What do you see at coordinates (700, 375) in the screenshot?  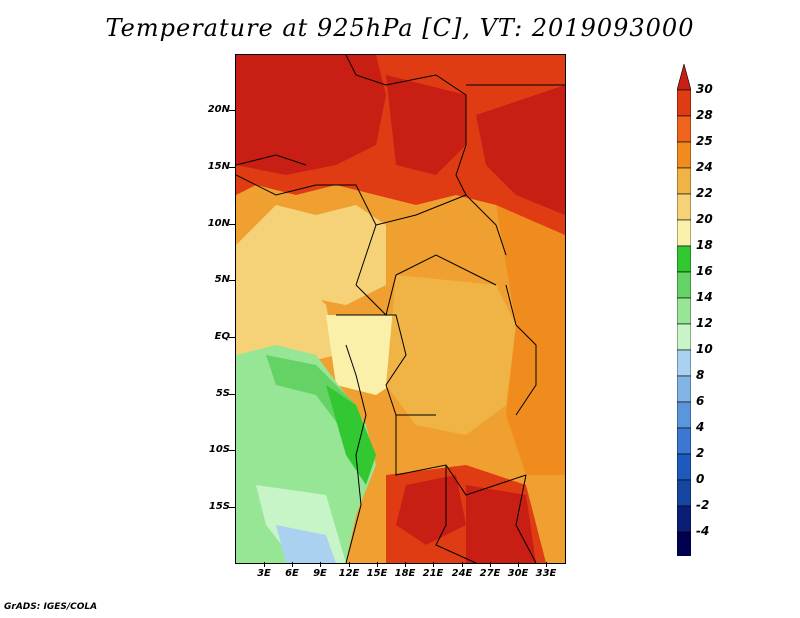 I see `colorbar-label: 8` at bounding box center [700, 375].